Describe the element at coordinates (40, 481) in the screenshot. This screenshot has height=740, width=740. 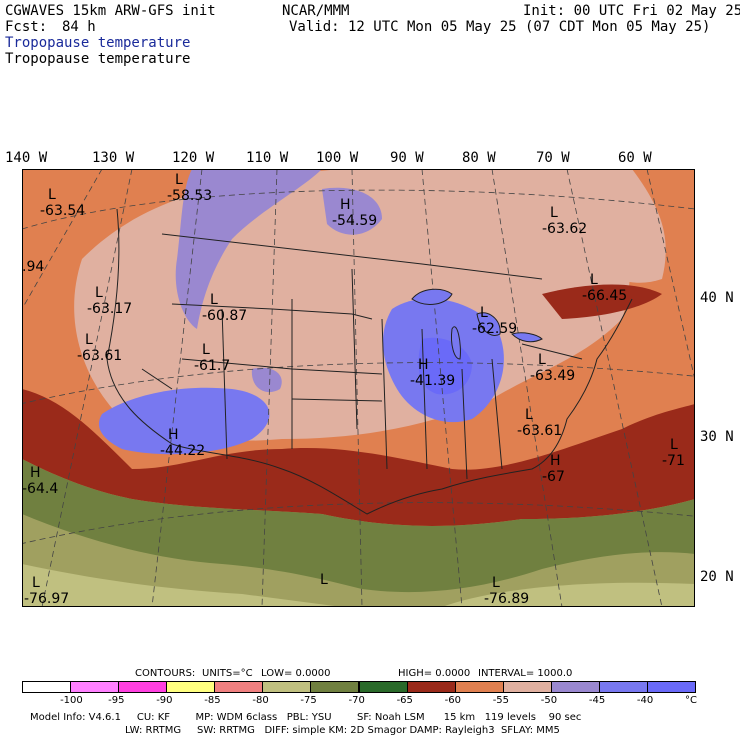
I see `high-label: H -64.4` at that location.